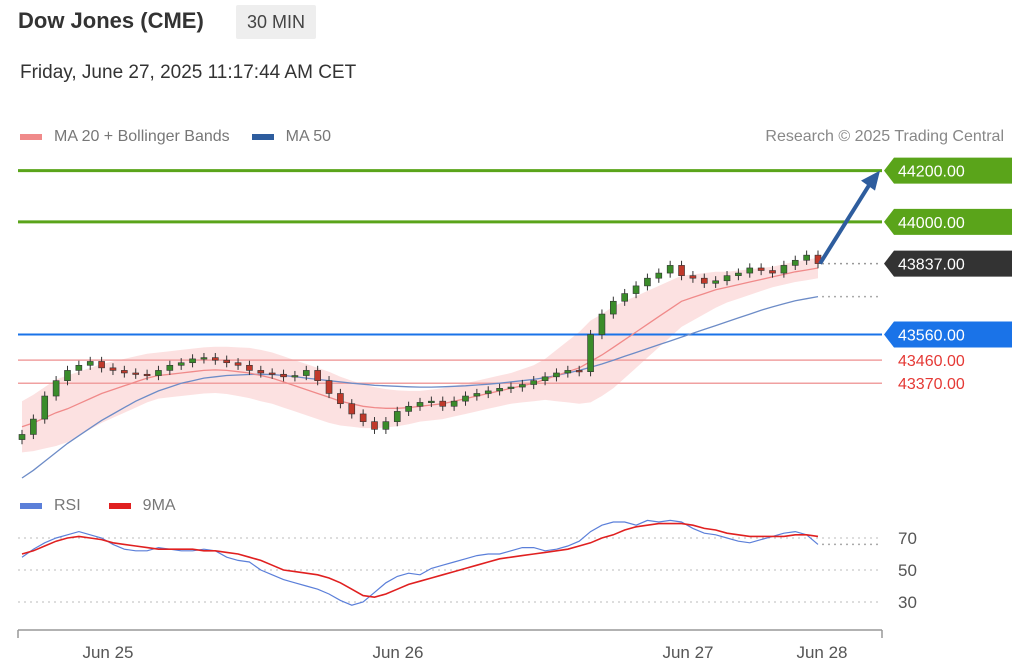 This screenshot has width=1024, height=669. What do you see at coordinates (931, 336) in the screenshot?
I see `level-tag-text: 43560.00` at bounding box center [931, 336].